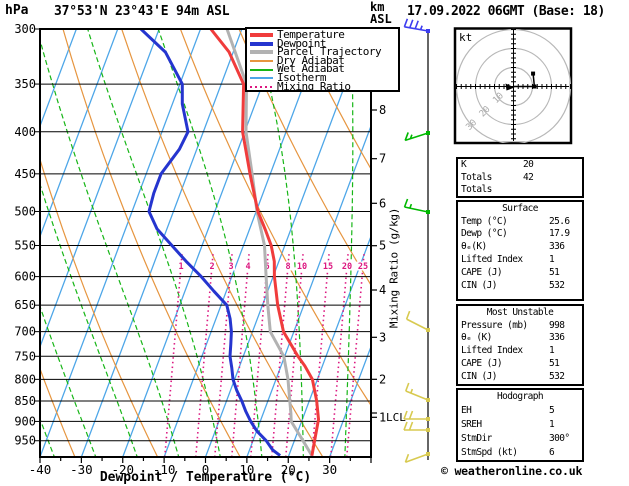 Image resolution: width=629 pixels, height=486 pixels. What do you see at coordinates (377, 7) in the screenshot?
I see `km-unit-label: km` at bounding box center [377, 7].